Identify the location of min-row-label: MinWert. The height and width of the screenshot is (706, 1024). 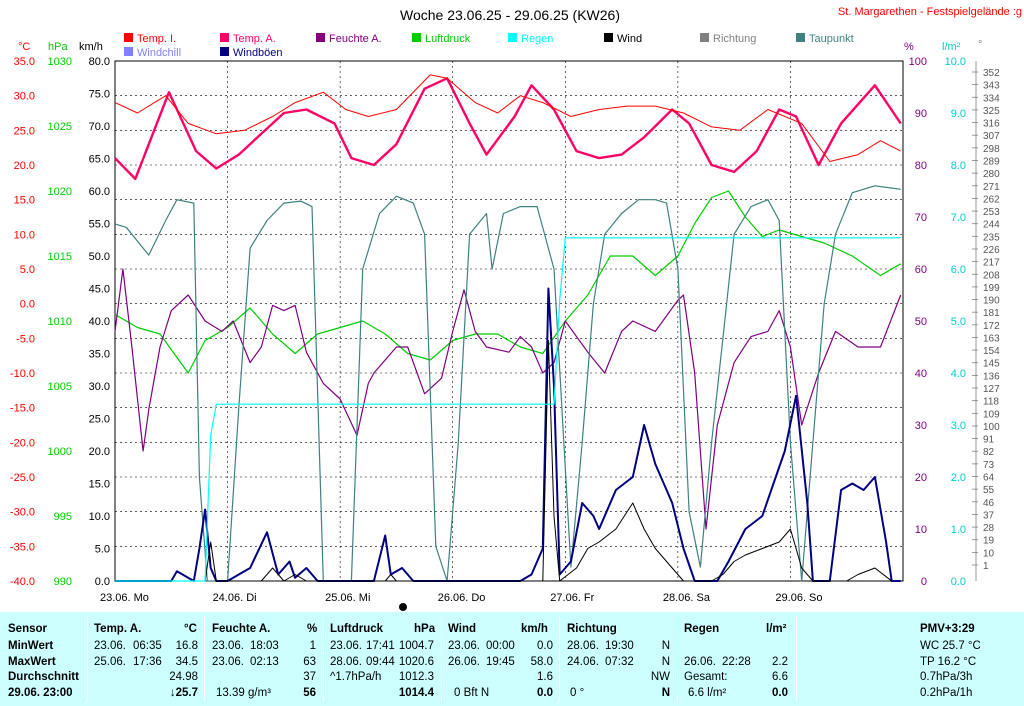
(31, 646).